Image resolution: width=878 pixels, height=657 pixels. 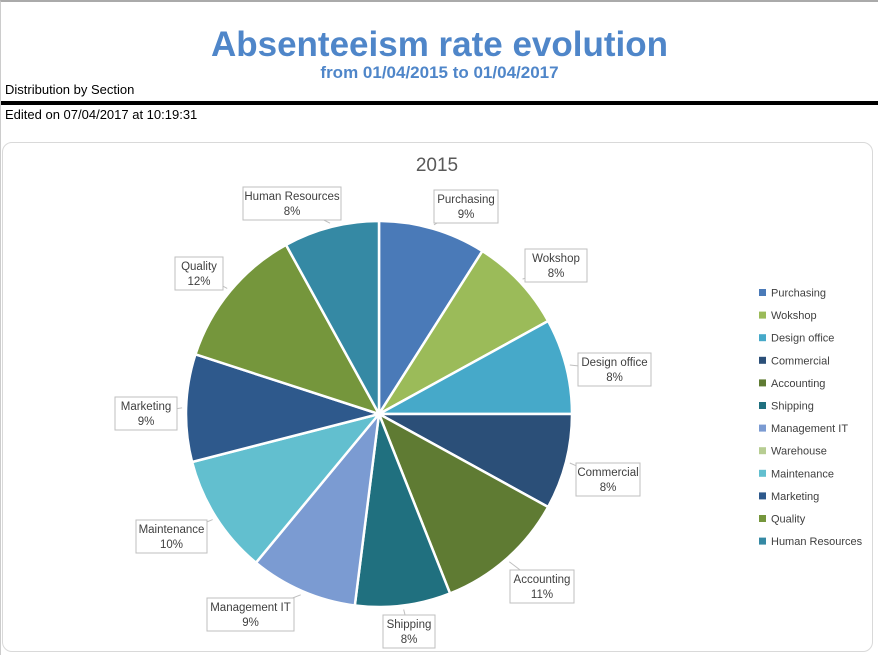 I want to click on callout-leader-accounting, so click(x=514, y=566).